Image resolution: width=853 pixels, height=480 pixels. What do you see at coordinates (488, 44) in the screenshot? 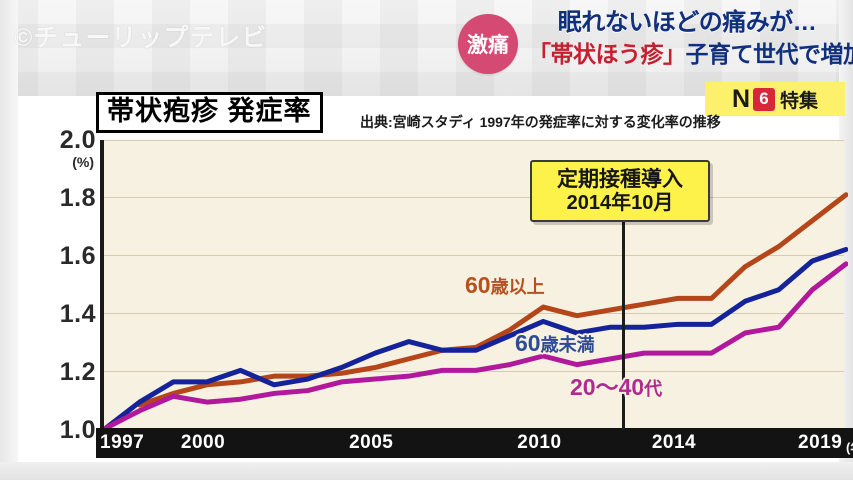
I see `status-badge: 激痛` at bounding box center [488, 44].